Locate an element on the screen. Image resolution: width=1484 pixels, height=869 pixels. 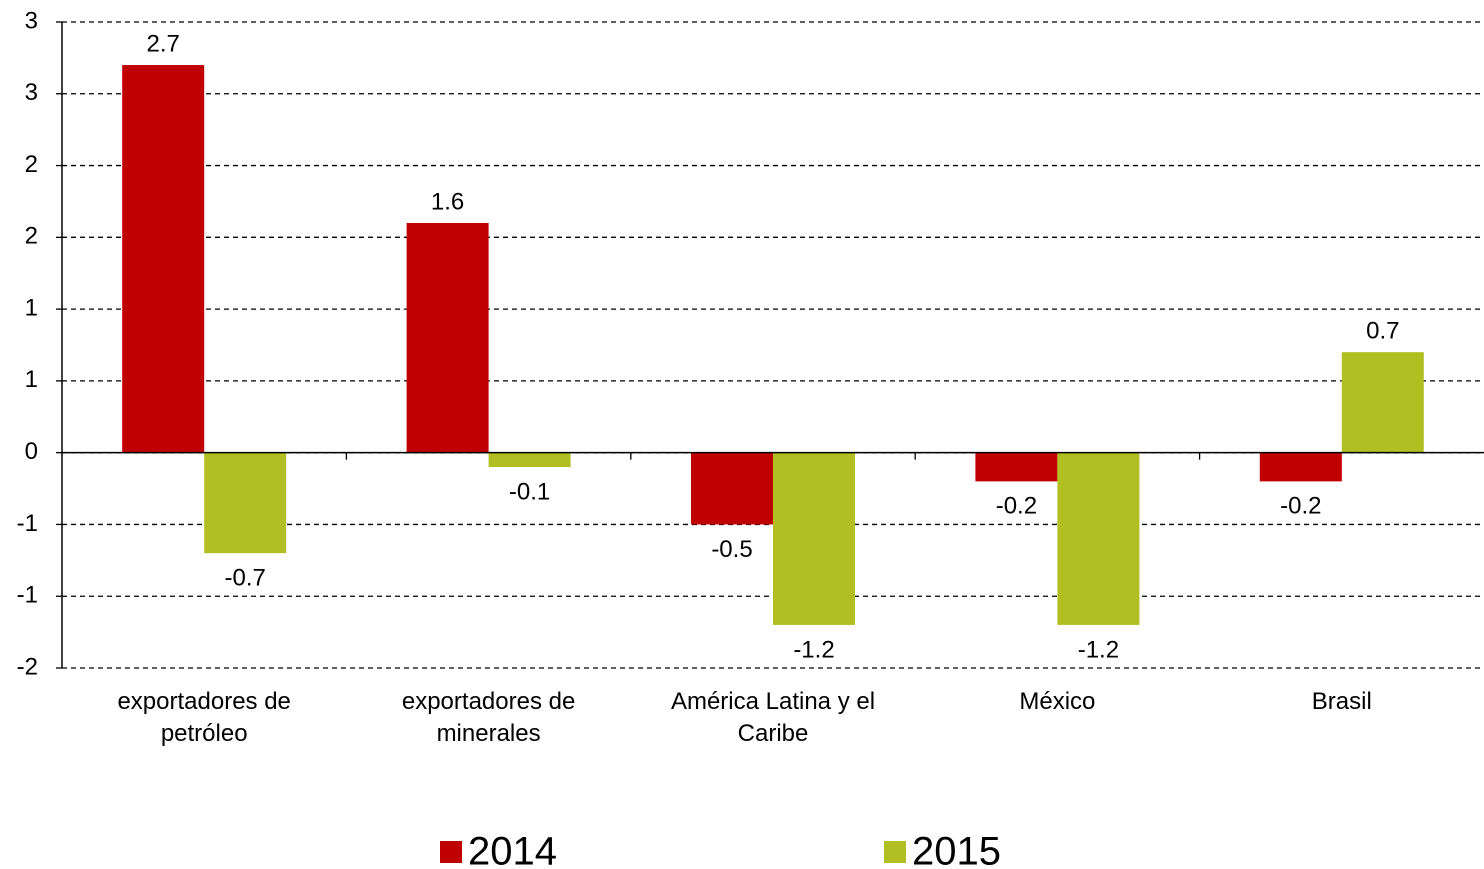
data-label: 2.7 is located at coordinates (163, 43).